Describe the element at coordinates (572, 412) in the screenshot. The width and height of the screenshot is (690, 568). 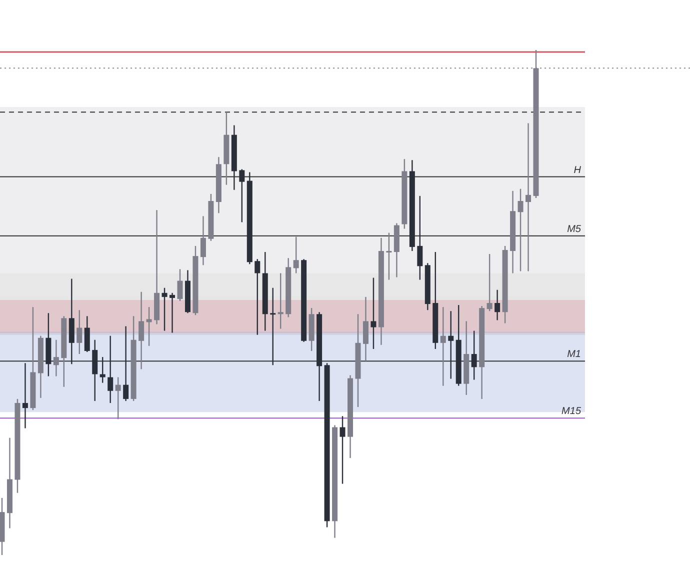
I see `ref-line-label: M15` at that location.